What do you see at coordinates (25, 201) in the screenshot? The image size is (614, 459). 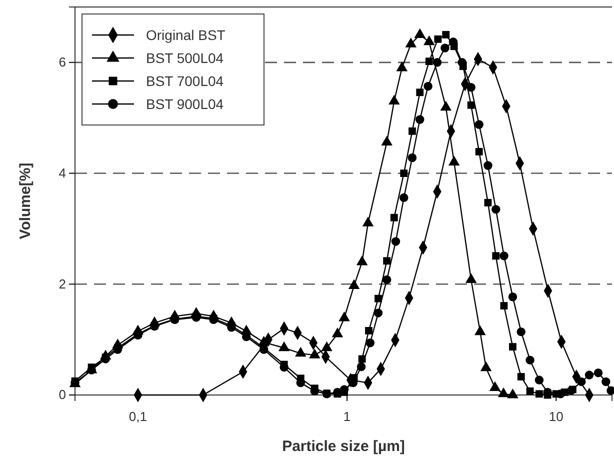 I see `y-axis-title: Volume[%]` at bounding box center [25, 201].